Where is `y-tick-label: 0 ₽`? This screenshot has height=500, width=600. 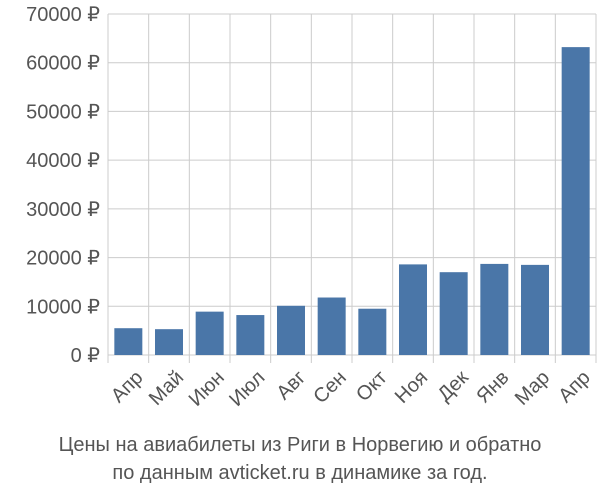
y-tick-label: 0 ₽ is located at coordinates (86, 356).